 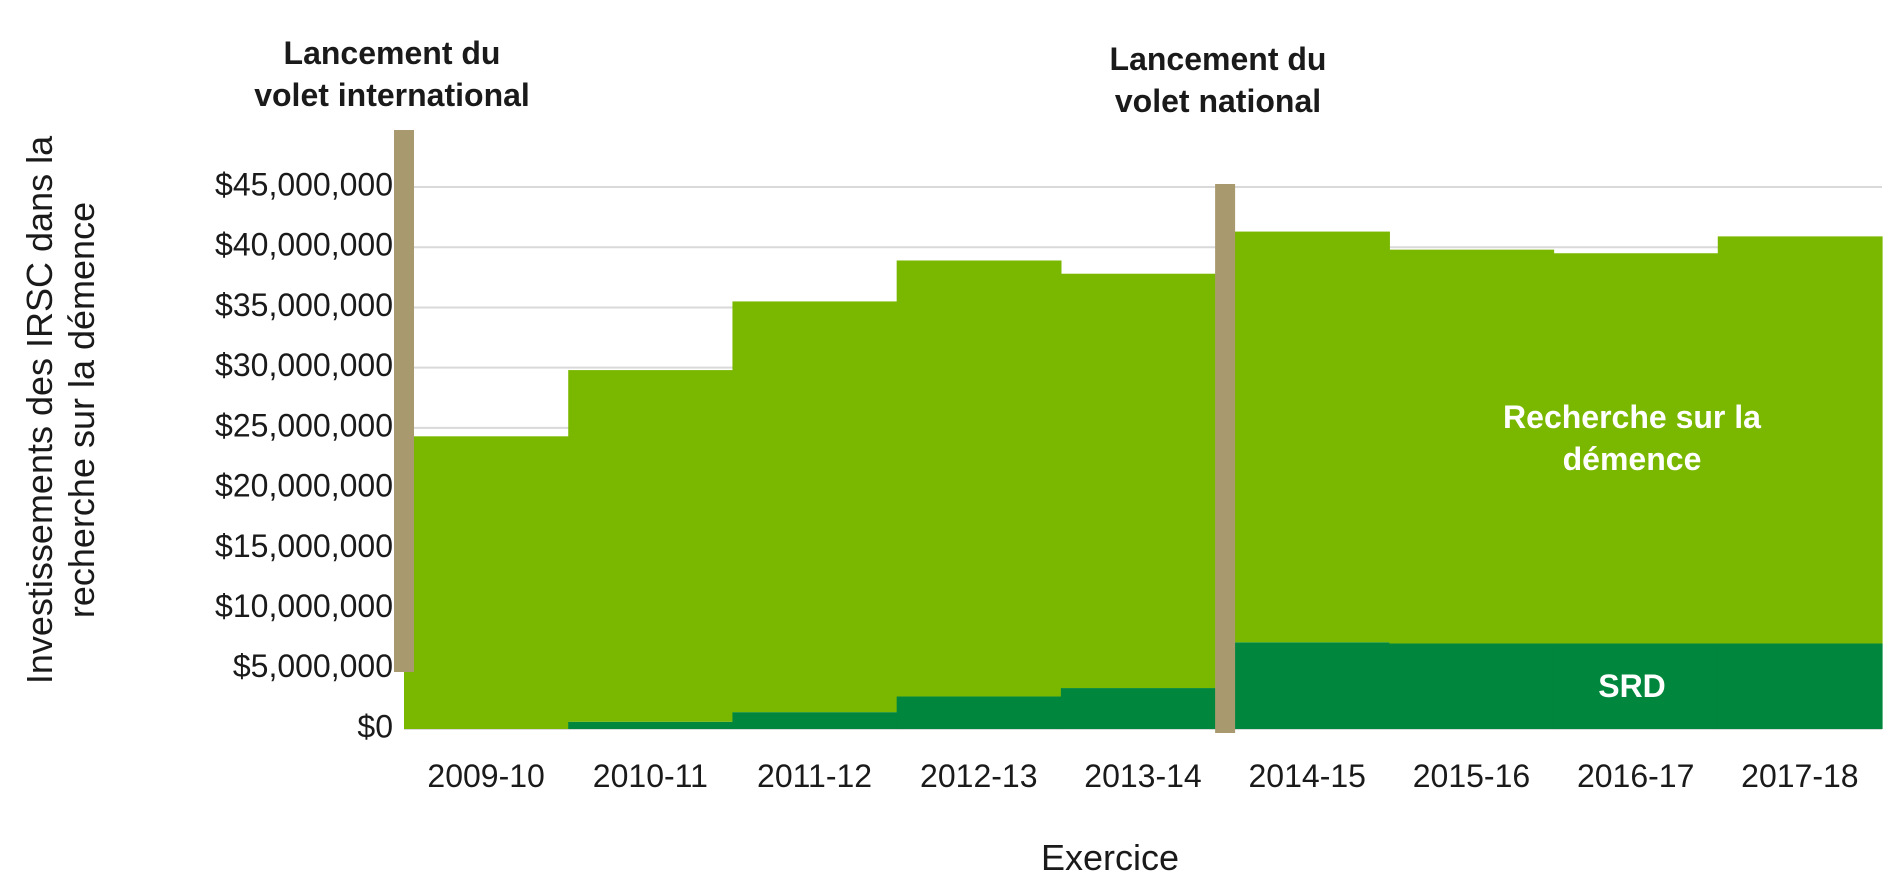 I want to click on x-tick-label: 2014-15, so click(x=1307, y=776).